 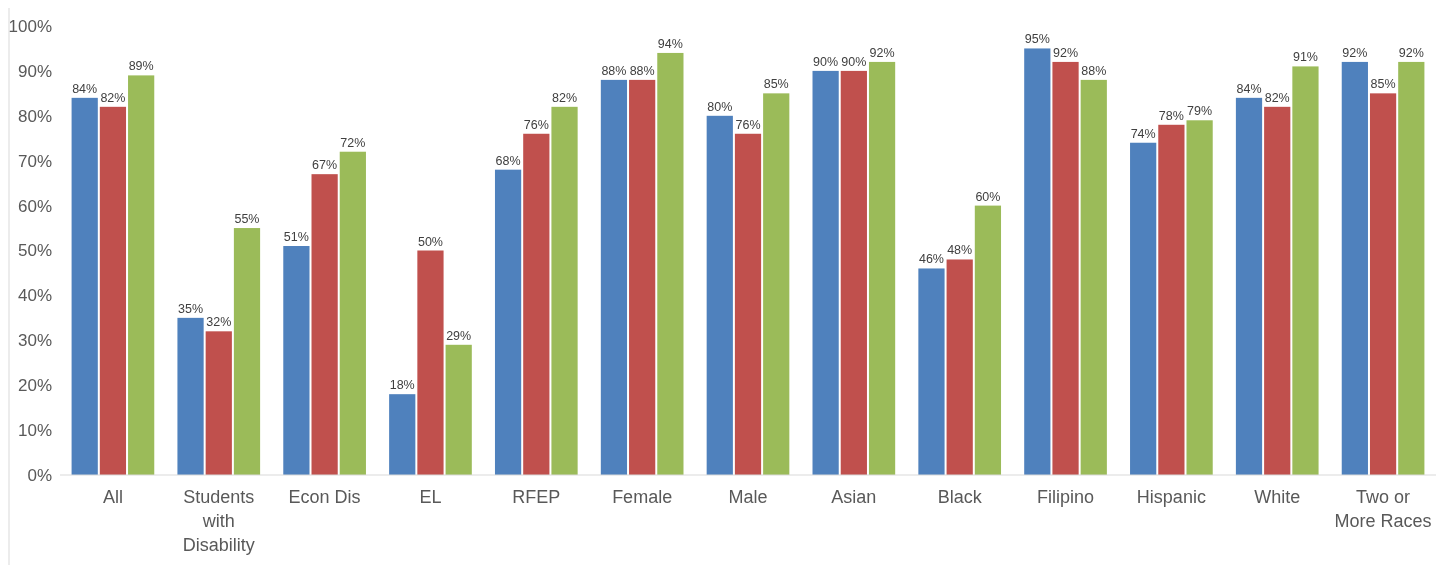 I want to click on x-tick-label: White, so click(x=1277, y=497).